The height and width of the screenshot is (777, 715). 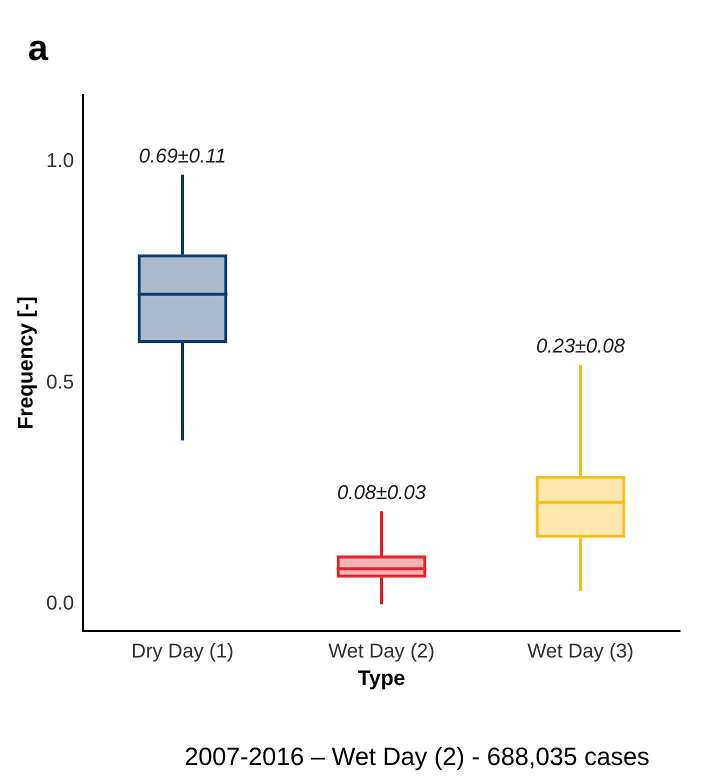 What do you see at coordinates (60, 161) in the screenshot?
I see `y-tick-label: 1.0` at bounding box center [60, 161].